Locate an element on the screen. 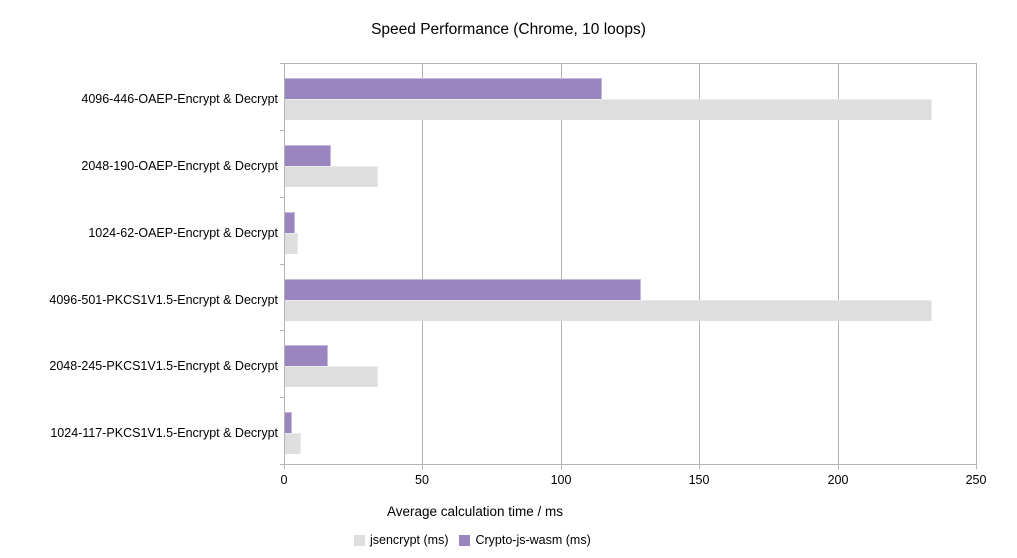  category-label: 2048-190-OAEP-Encrypt & Decrypt is located at coordinates (179, 166).